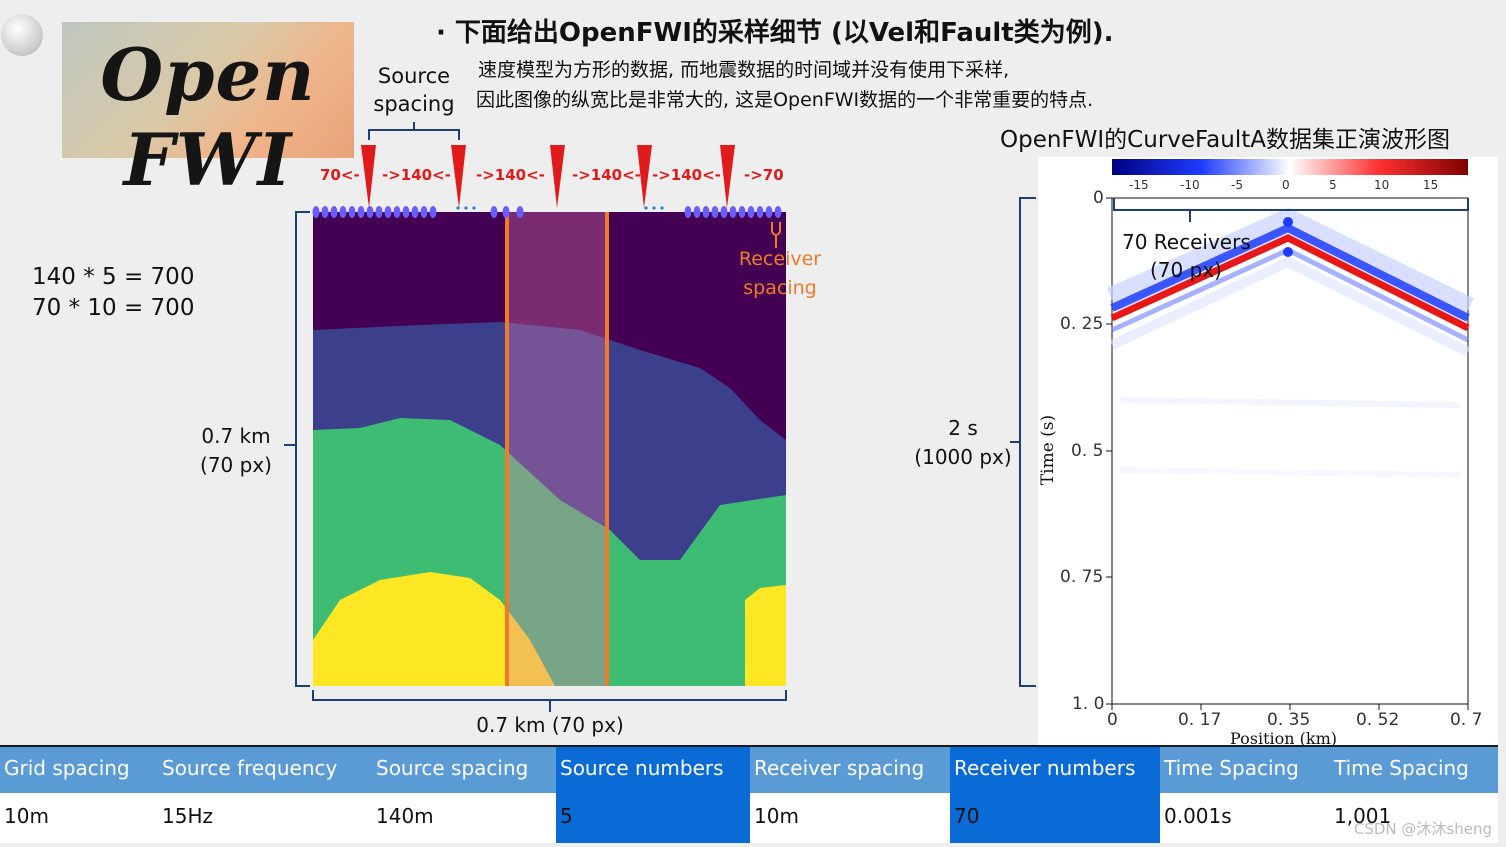 The image size is (1506, 847). What do you see at coordinates (1378, 720) in the screenshot?
I see `x-tick-3: 0. 52` at bounding box center [1378, 720].